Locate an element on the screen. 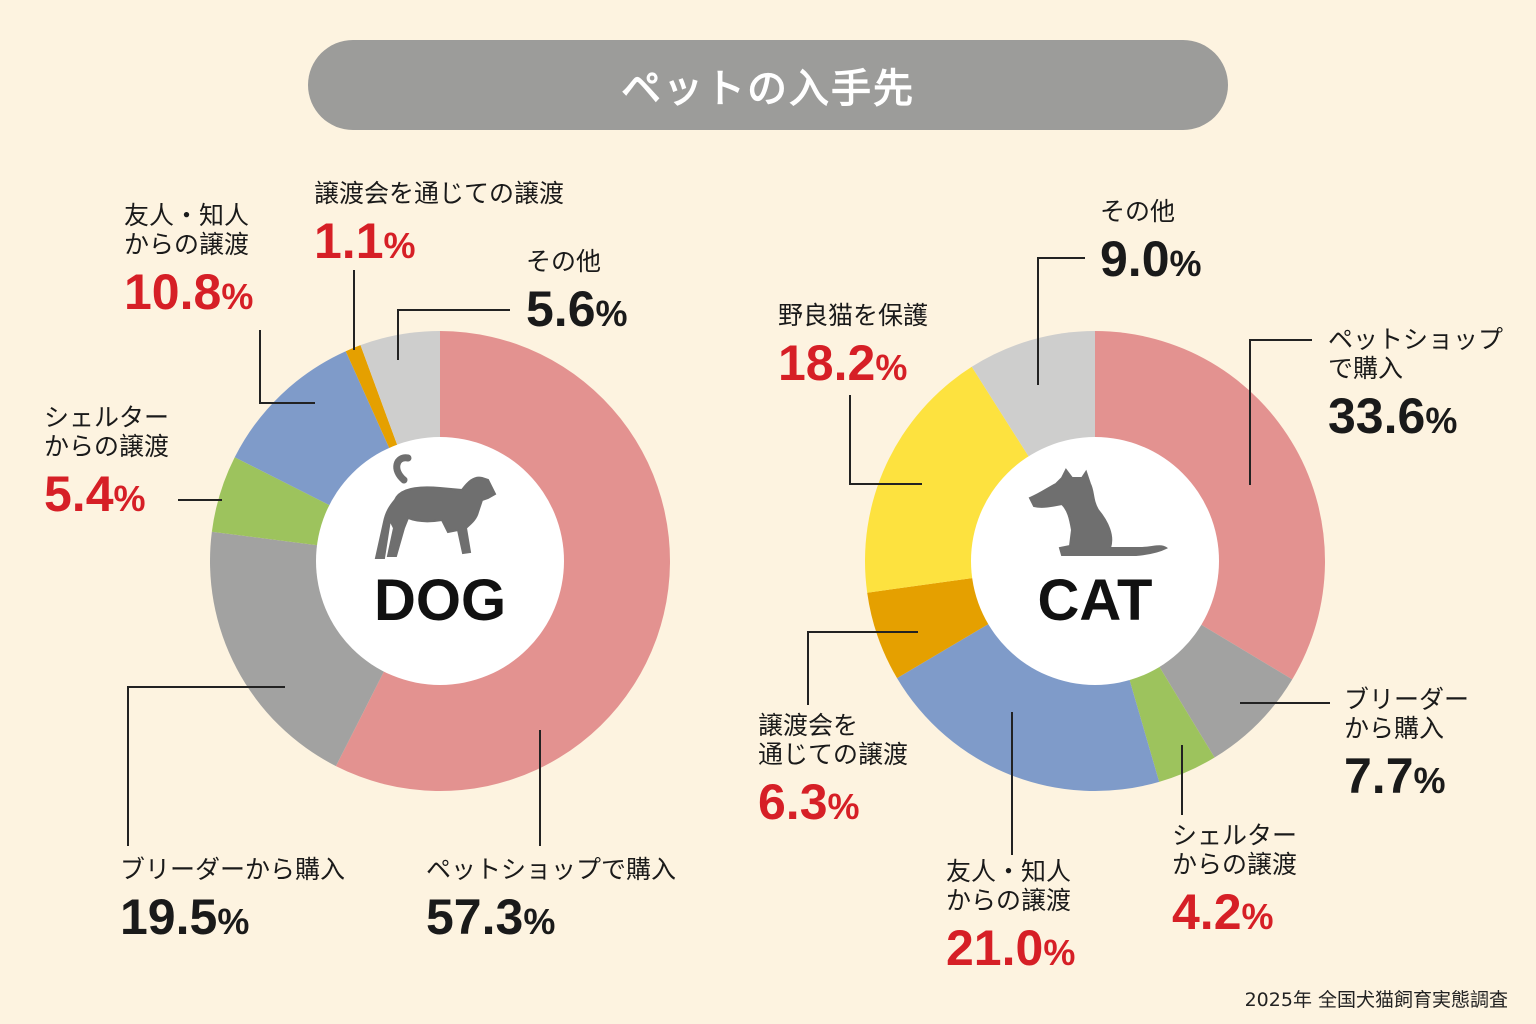 The height and width of the screenshot is (1024, 1536). cat-label-shelter: シェルター からの譲渡 4.2% is located at coordinates (1235, 880).